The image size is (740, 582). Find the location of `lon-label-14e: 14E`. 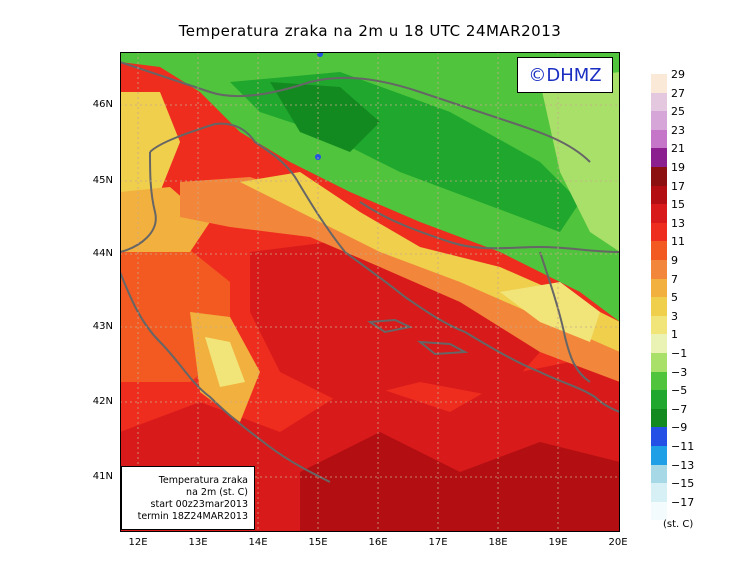

lon-label-14e: 14E is located at coordinates (258, 542).